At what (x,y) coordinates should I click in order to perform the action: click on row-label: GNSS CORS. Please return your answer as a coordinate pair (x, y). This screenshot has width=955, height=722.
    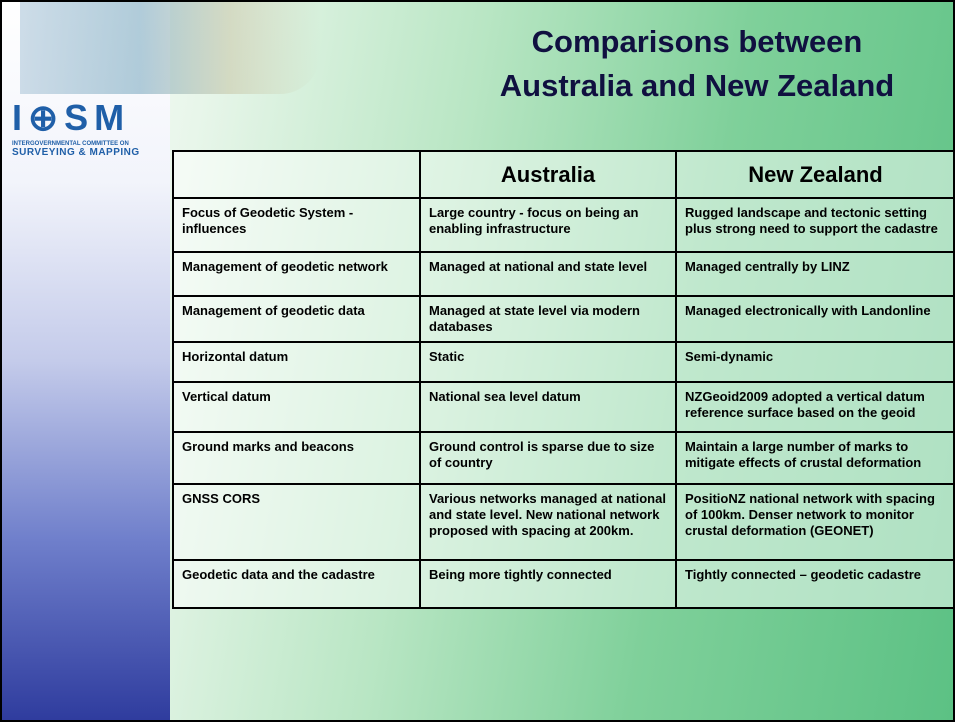
    Looking at the image, I should click on (296, 522).